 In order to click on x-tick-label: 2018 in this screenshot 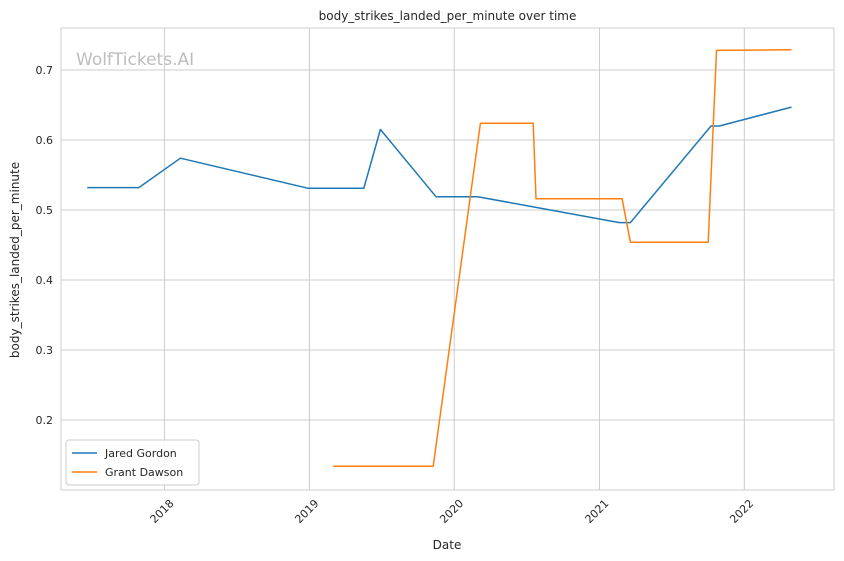, I will do `click(162, 511)`.